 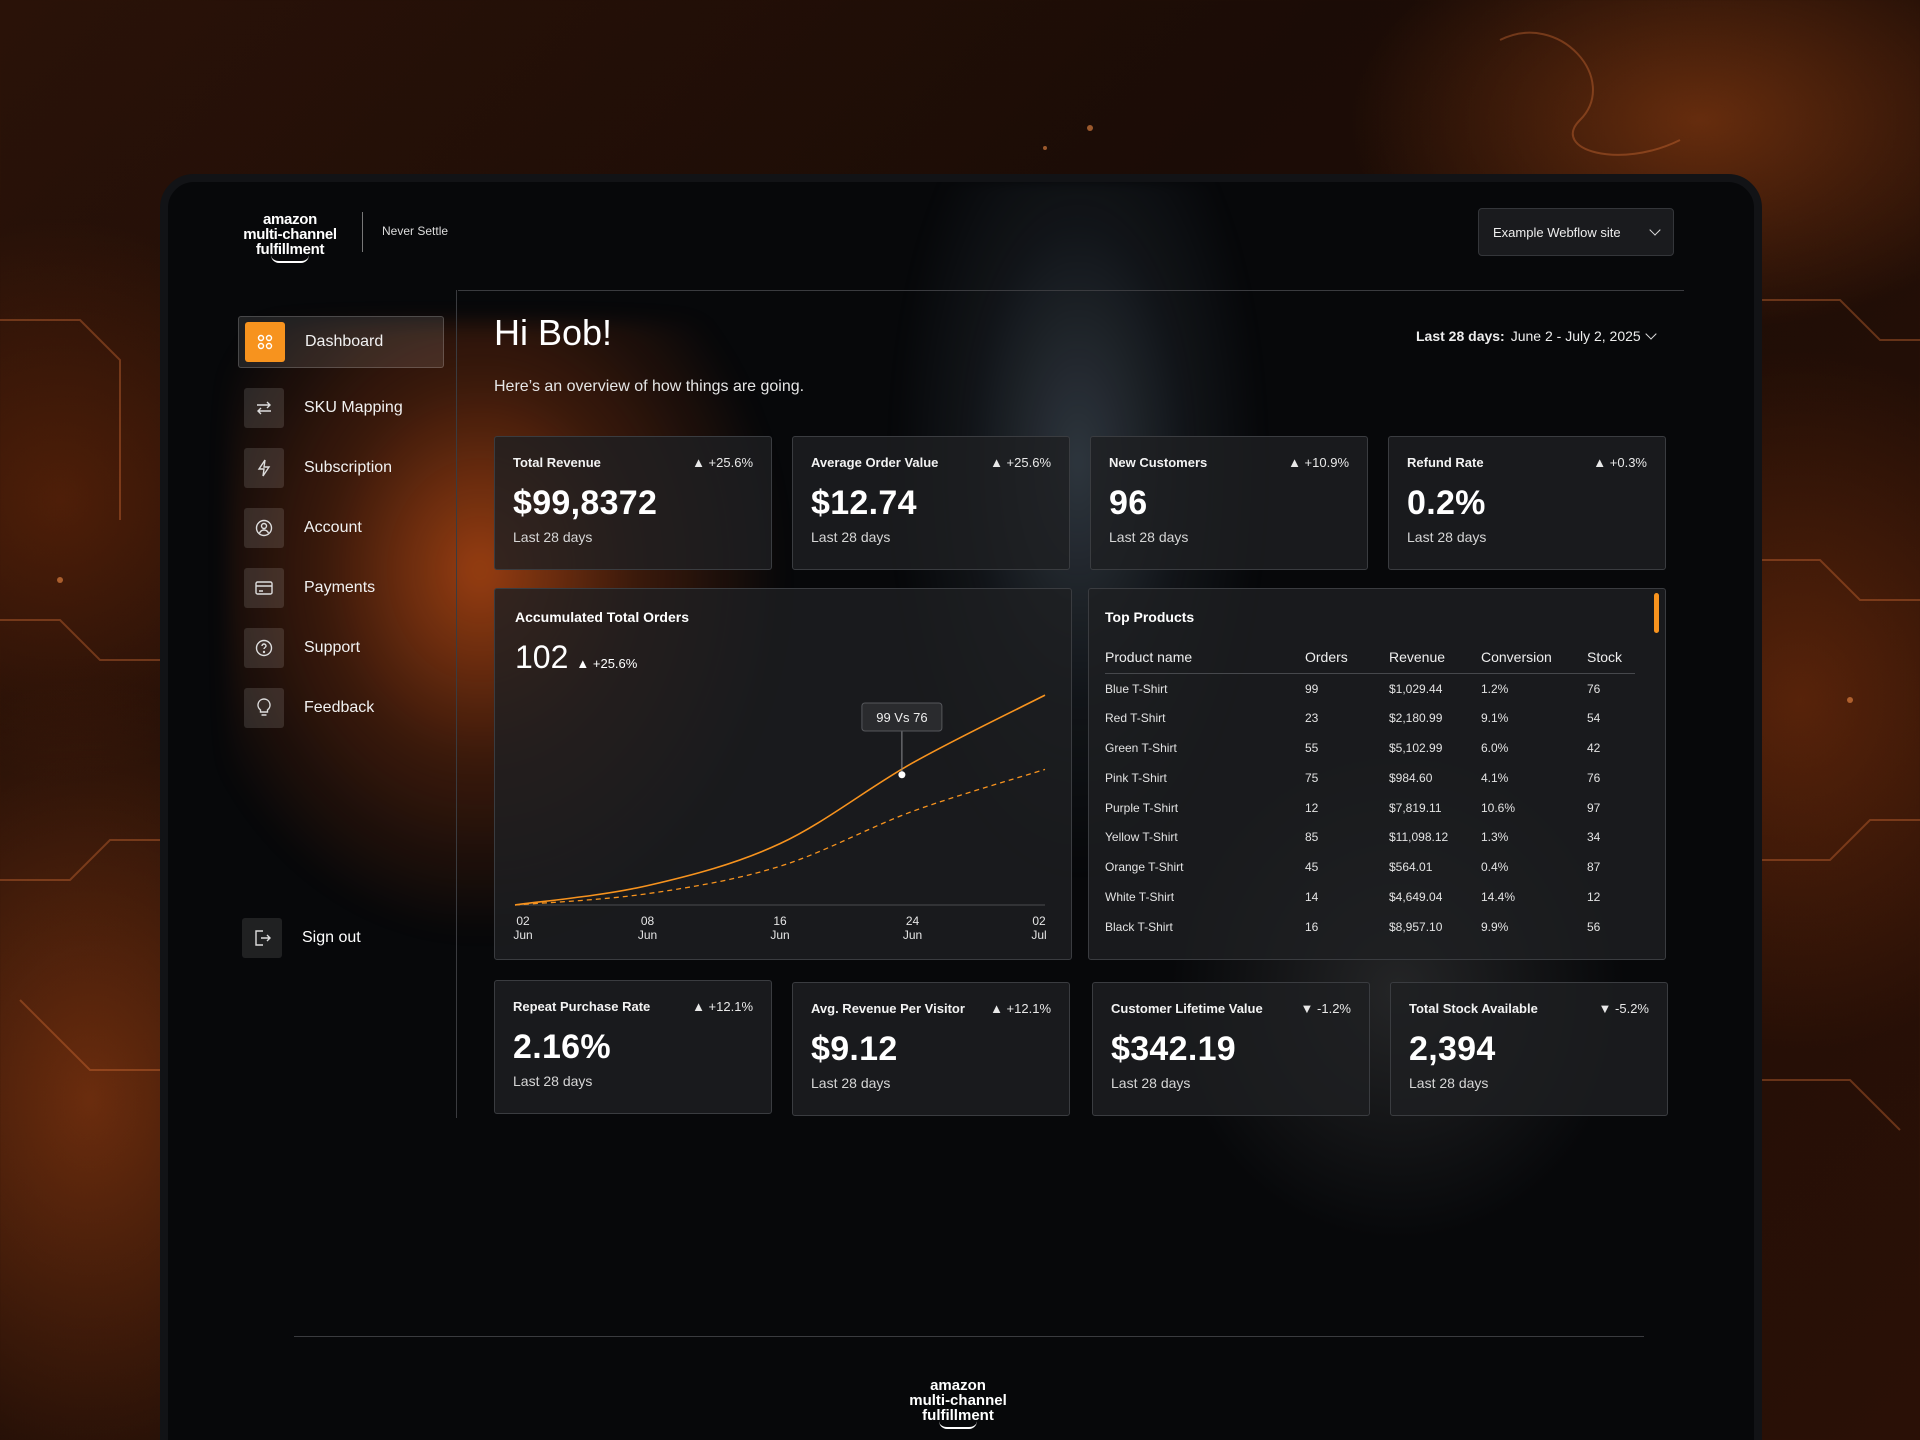 I want to click on logout-icon, so click(x=262, y=938).